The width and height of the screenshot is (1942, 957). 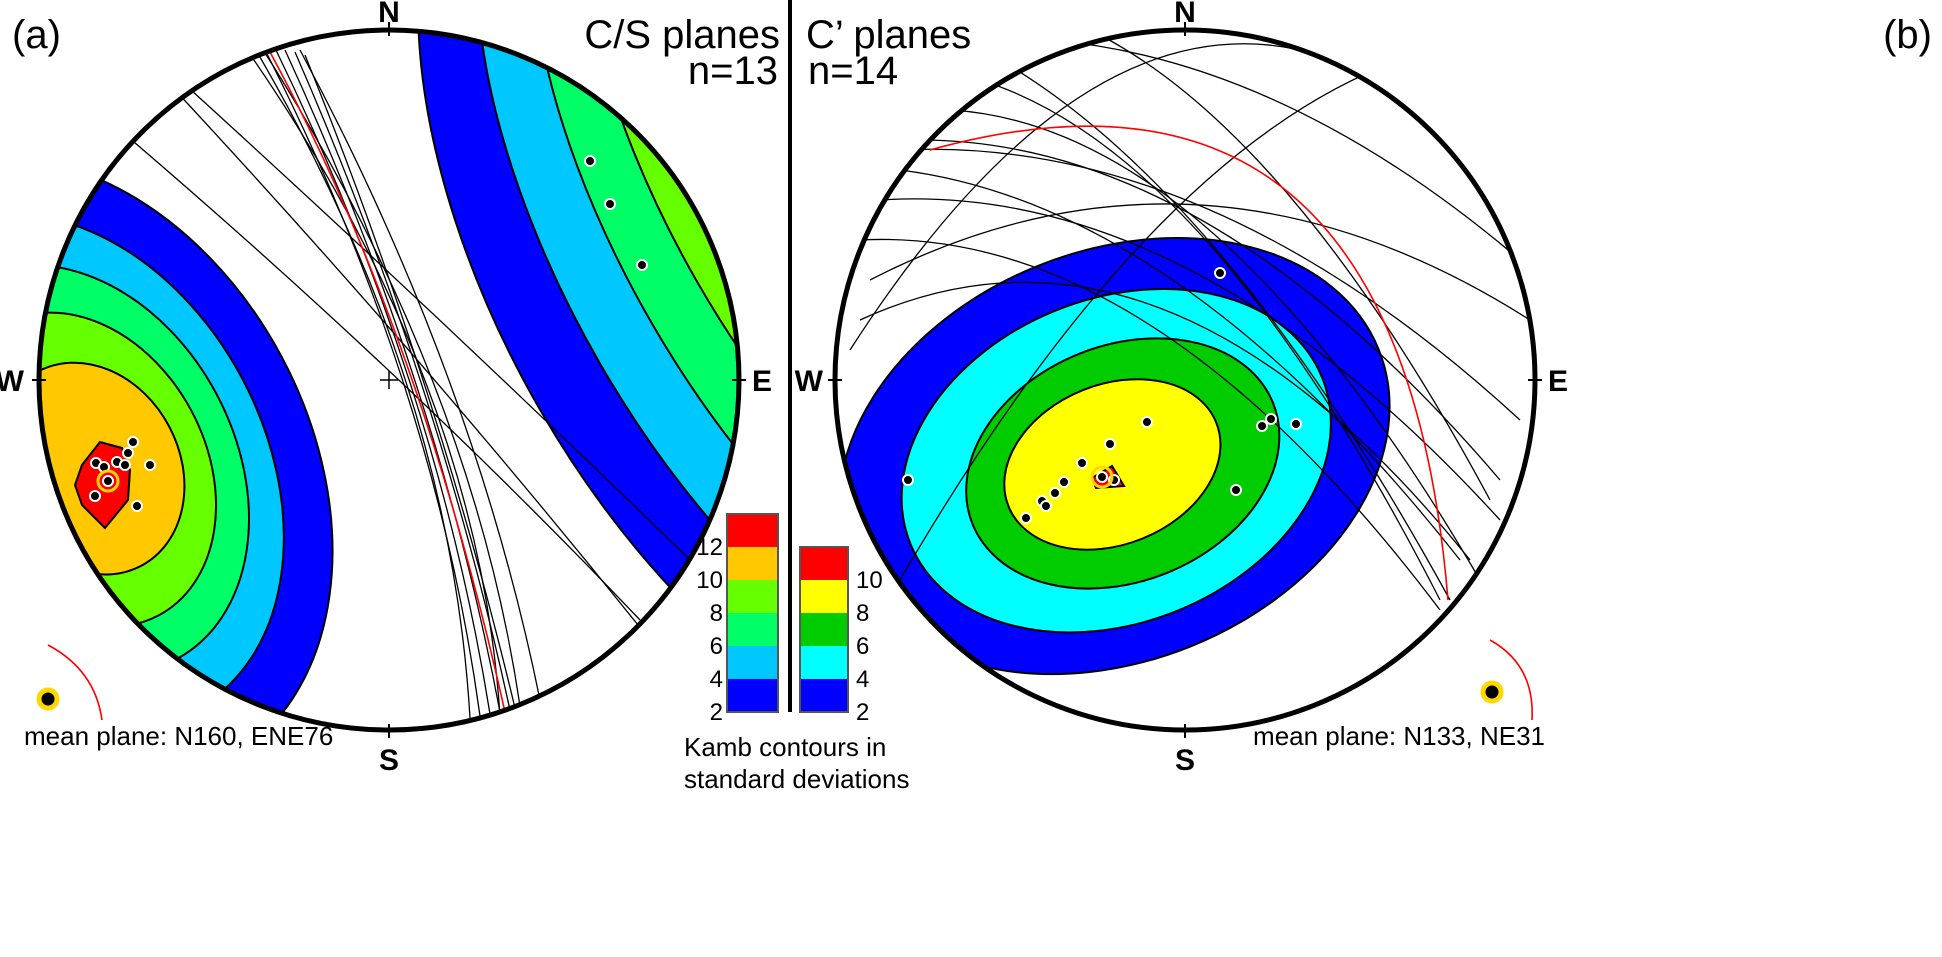 I want to click on panel-label-b: (b), so click(x=1907, y=35).